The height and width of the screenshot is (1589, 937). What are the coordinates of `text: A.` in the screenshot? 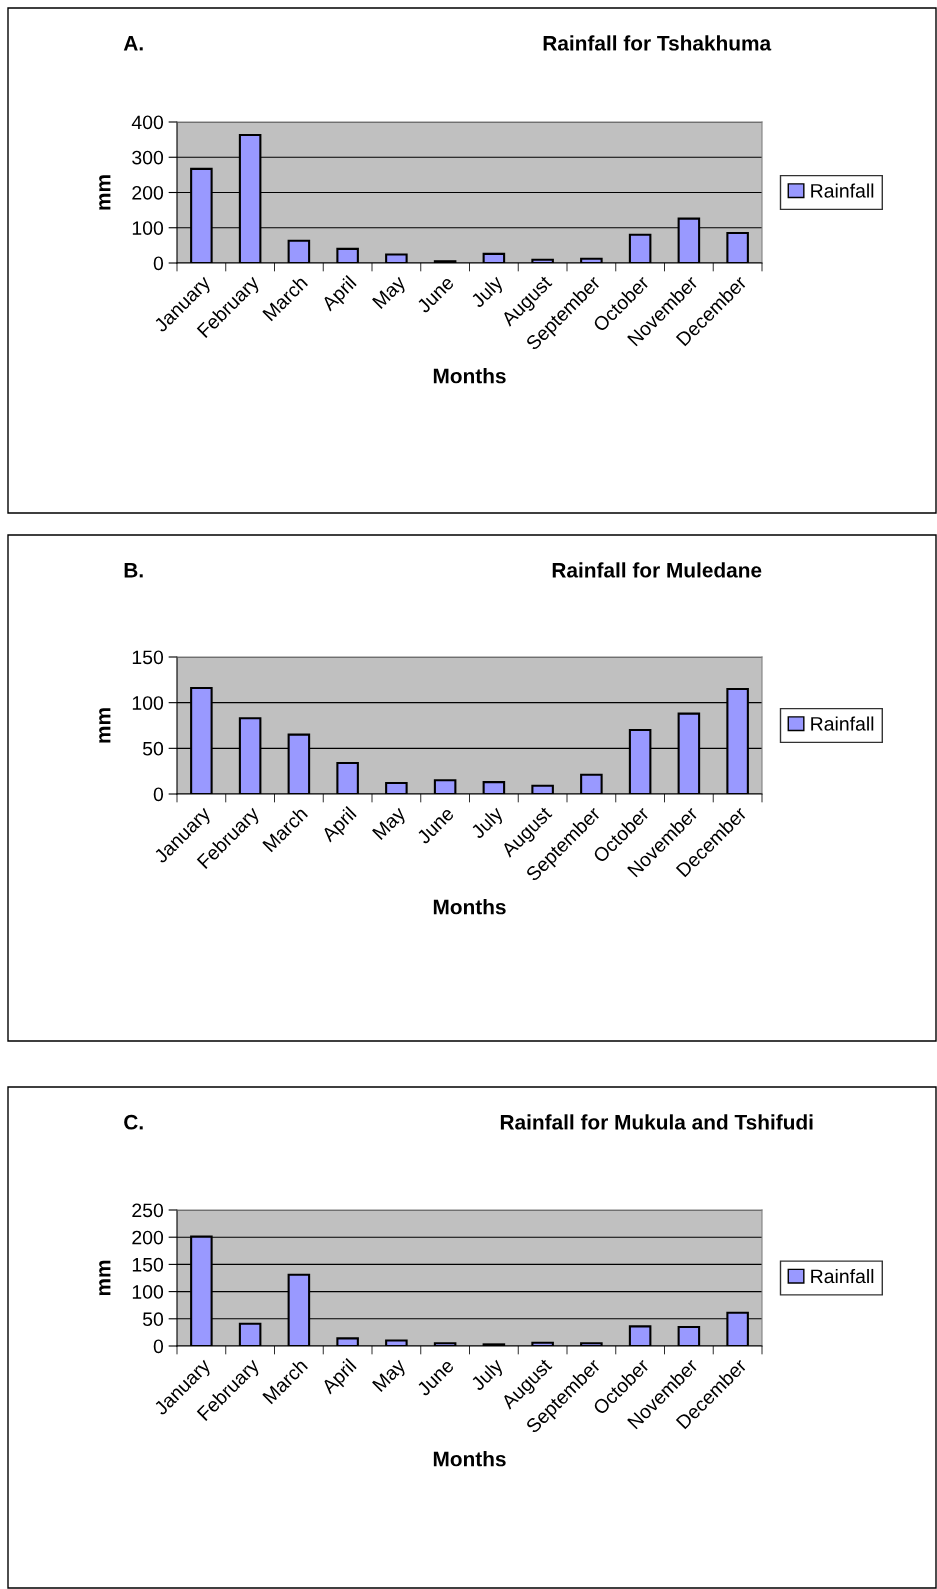 It's located at (133, 43).